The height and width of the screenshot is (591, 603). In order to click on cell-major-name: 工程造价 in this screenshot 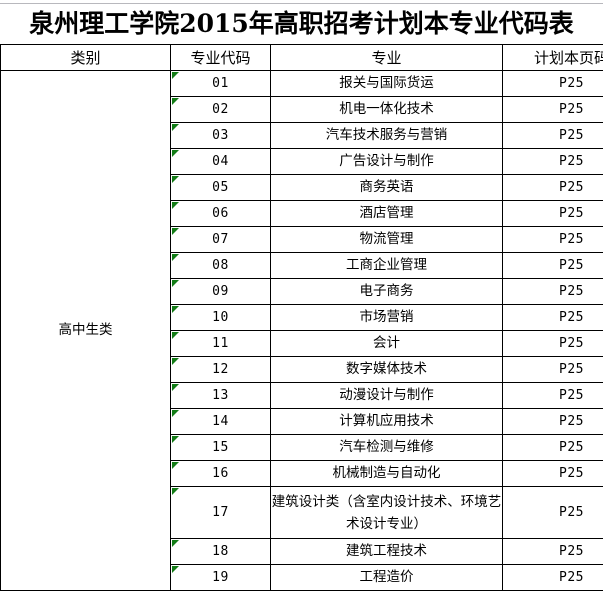, I will do `click(386, 577)`.